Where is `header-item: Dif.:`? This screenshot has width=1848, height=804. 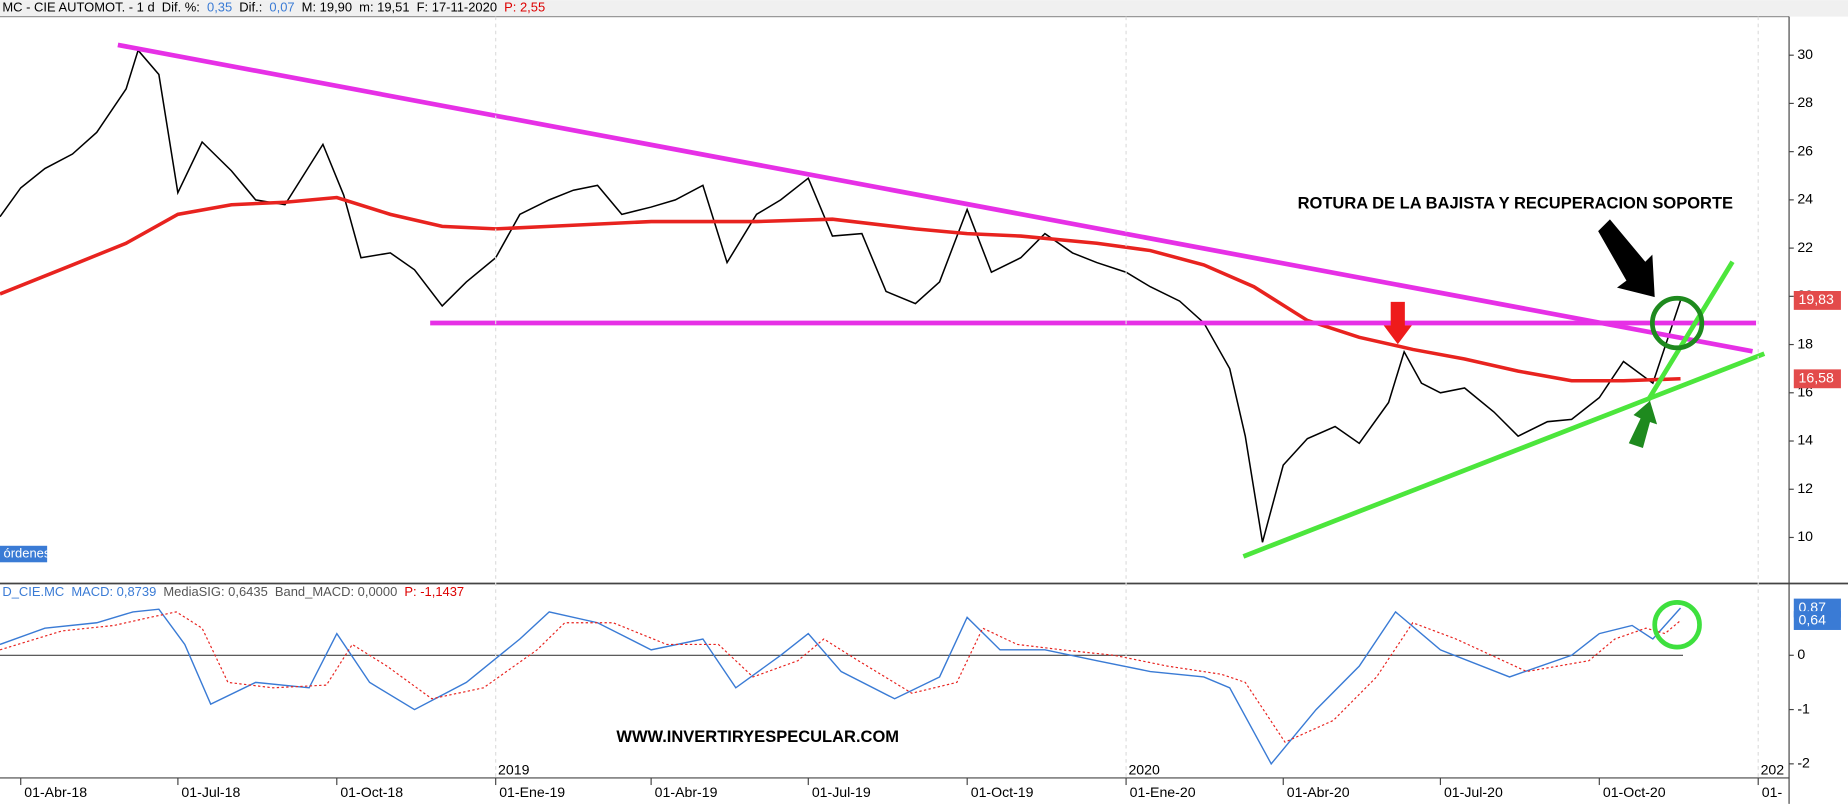
header-item: Dif.: is located at coordinates (250, 7).